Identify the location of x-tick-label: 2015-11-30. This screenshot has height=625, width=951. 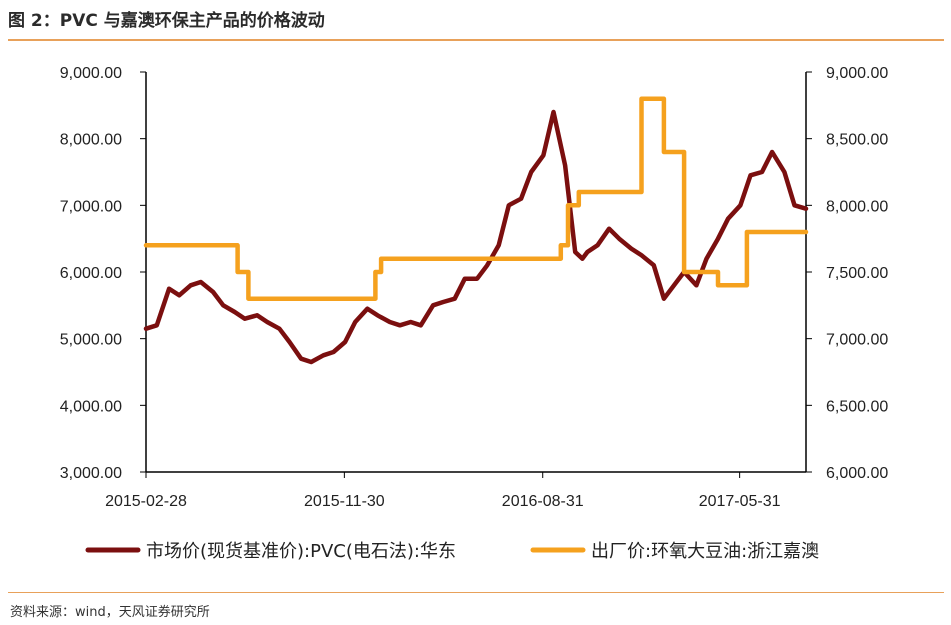
(344, 501).